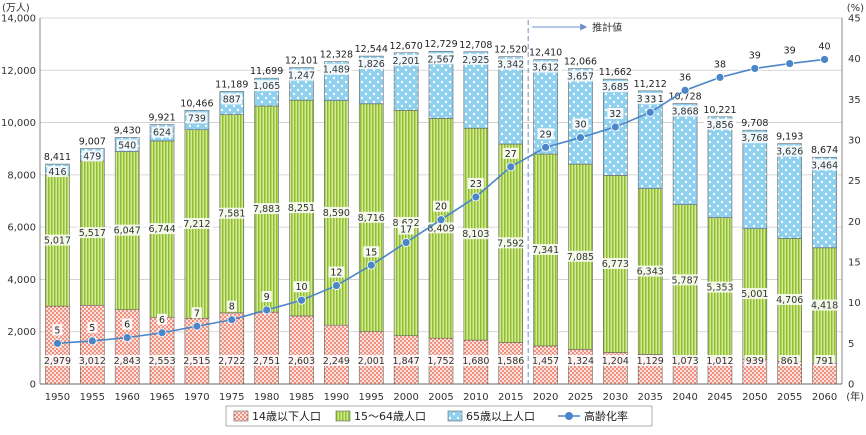  Describe the element at coordinates (266, 86) in the screenshot. I see `label-elderly: 1,065` at that location.